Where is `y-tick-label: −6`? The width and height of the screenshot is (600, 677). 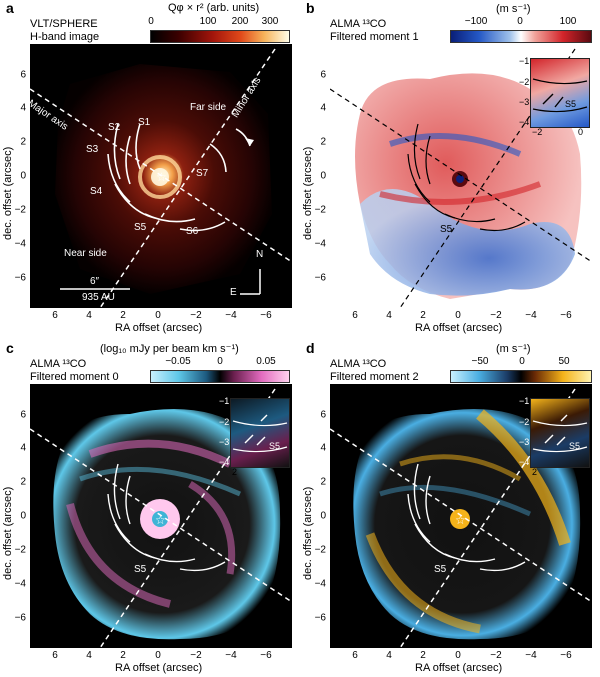 y-tick-label: −6 is located at coordinates (20, 618).